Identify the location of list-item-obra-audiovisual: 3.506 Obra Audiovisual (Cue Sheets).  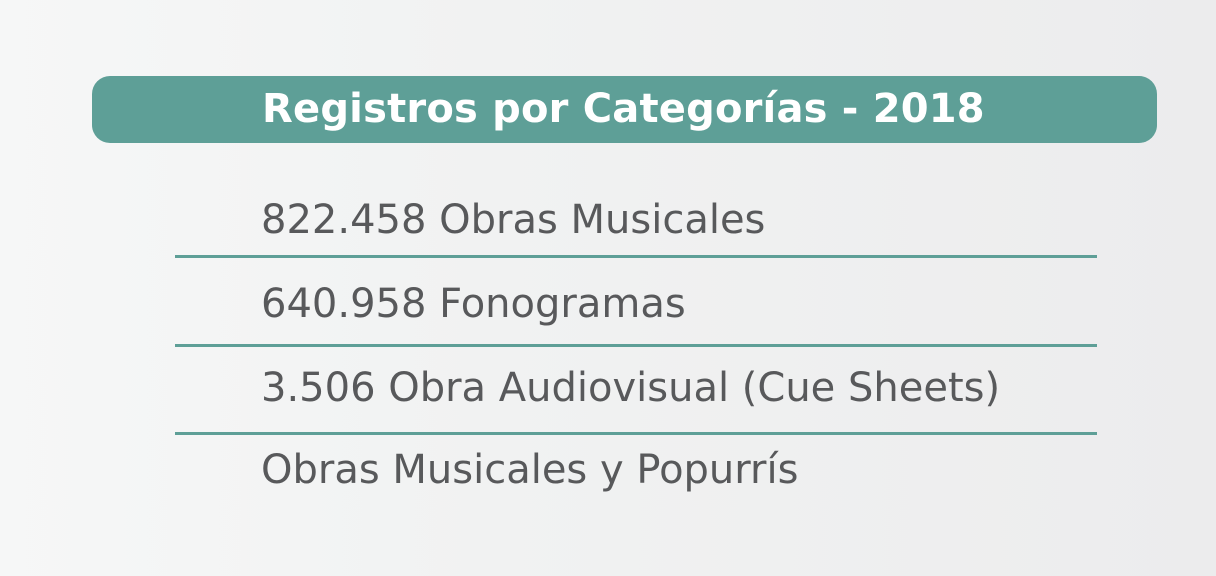
(631, 388).